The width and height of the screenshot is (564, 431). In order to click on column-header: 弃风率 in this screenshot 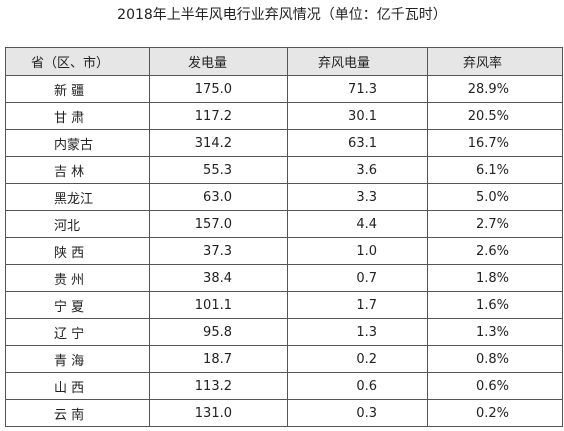, I will do `click(495, 61)`.